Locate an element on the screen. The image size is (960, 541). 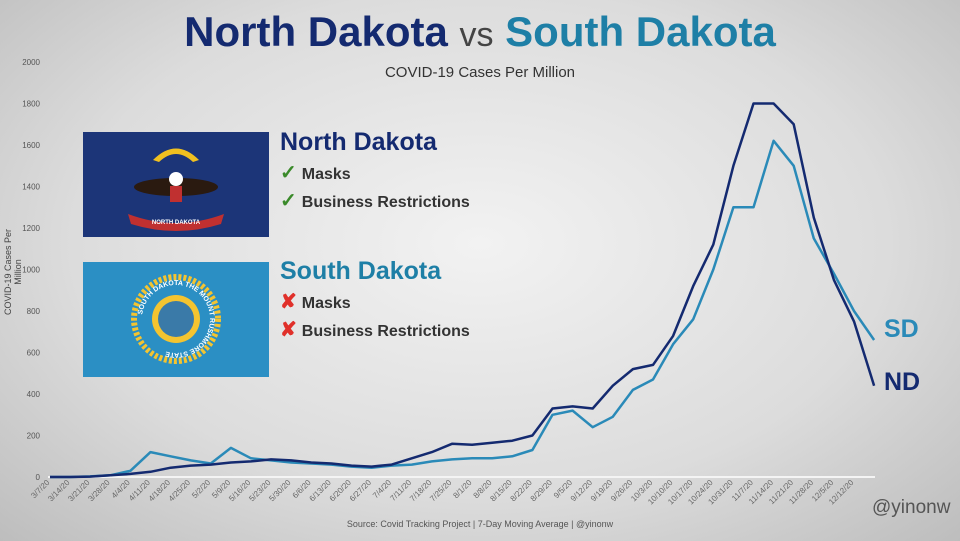
y-tick-label: 1000 is located at coordinates (31, 270).